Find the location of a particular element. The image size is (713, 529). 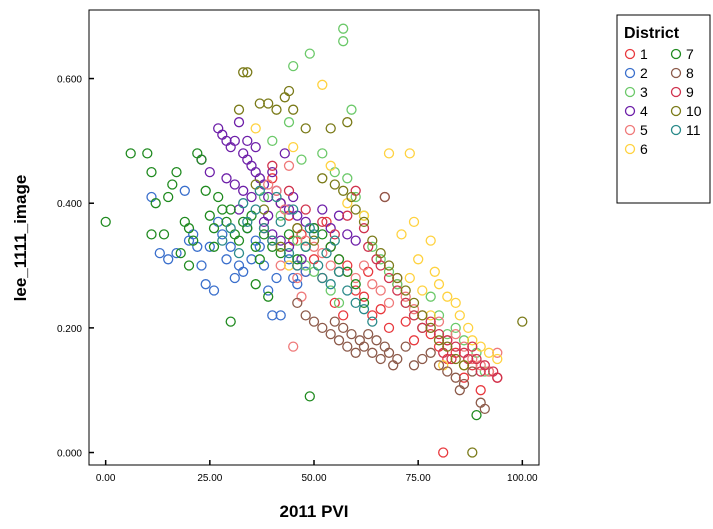

legend-box is located at coordinates (663, 109).